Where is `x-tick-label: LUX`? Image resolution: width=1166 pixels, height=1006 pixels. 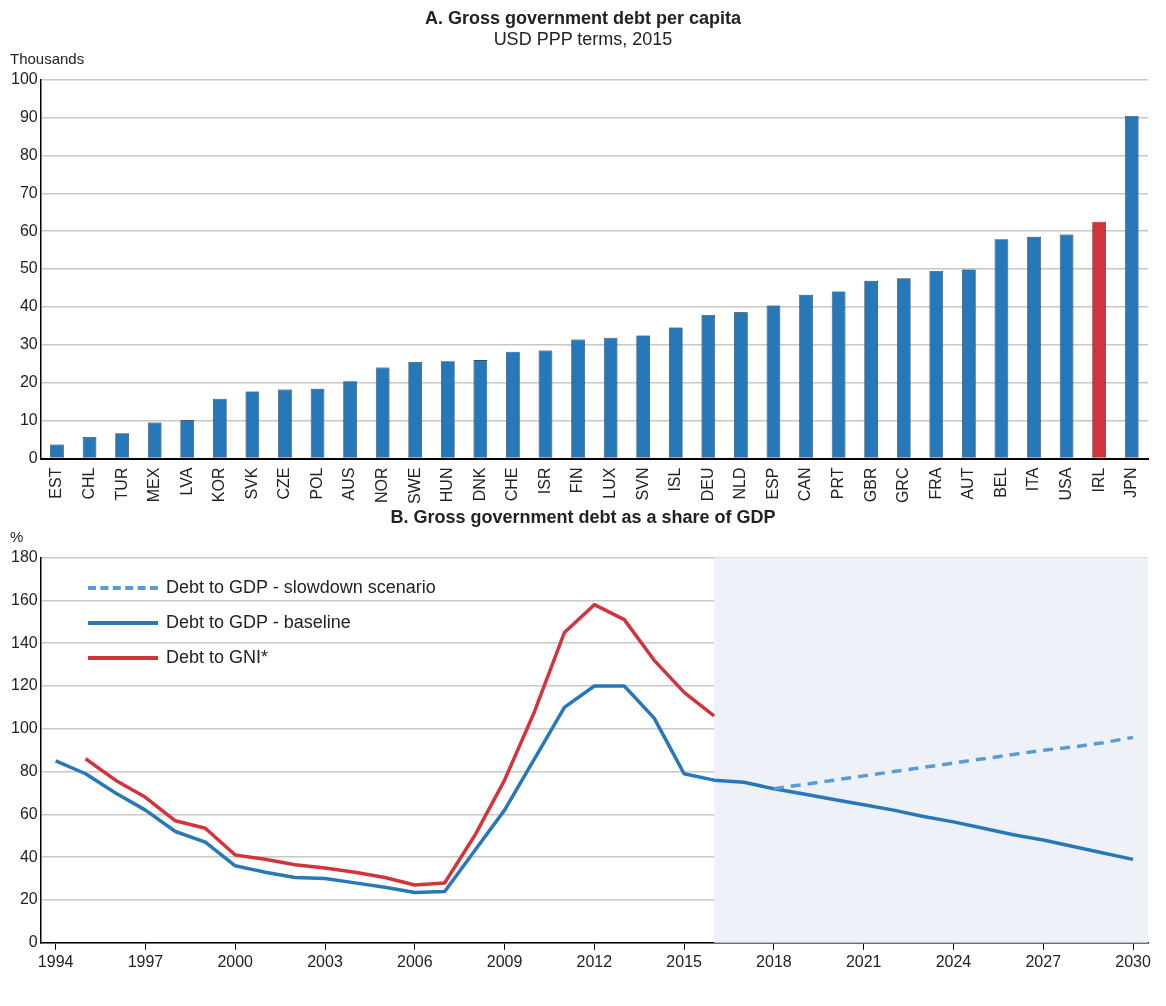 x-tick-label: LUX is located at coordinates (610, 483).